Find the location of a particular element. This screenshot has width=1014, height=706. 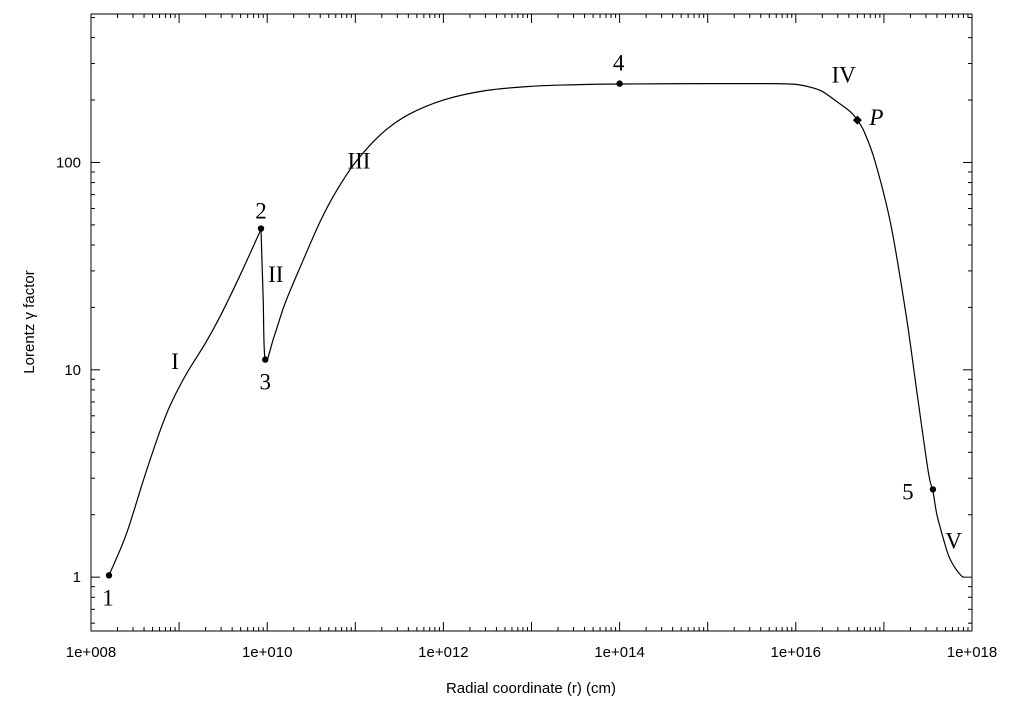

point-label-4: 4 is located at coordinates (619, 63).